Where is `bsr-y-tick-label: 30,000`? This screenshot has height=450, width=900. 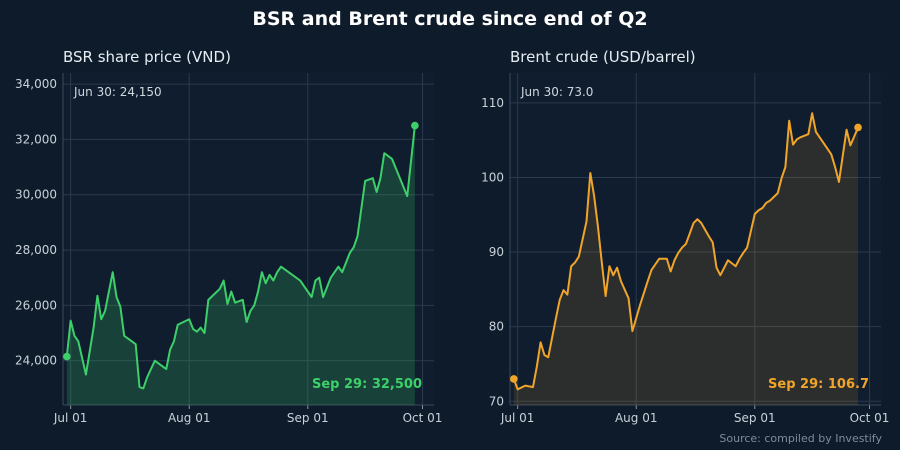 bsr-y-tick-label: 30,000 is located at coordinates (36, 195).